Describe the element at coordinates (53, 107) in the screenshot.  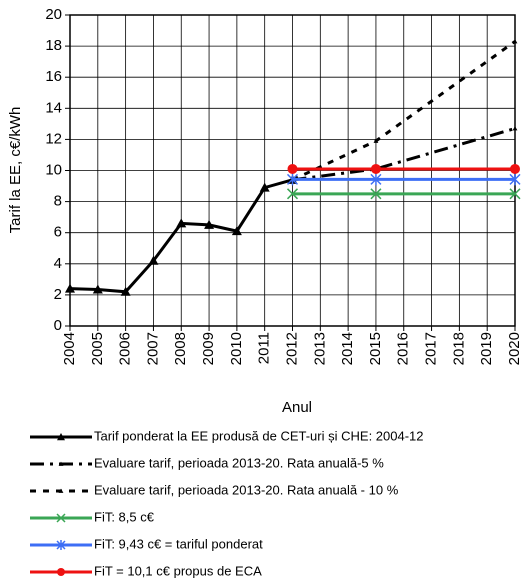
I see `y-tick-label: 14` at that location.